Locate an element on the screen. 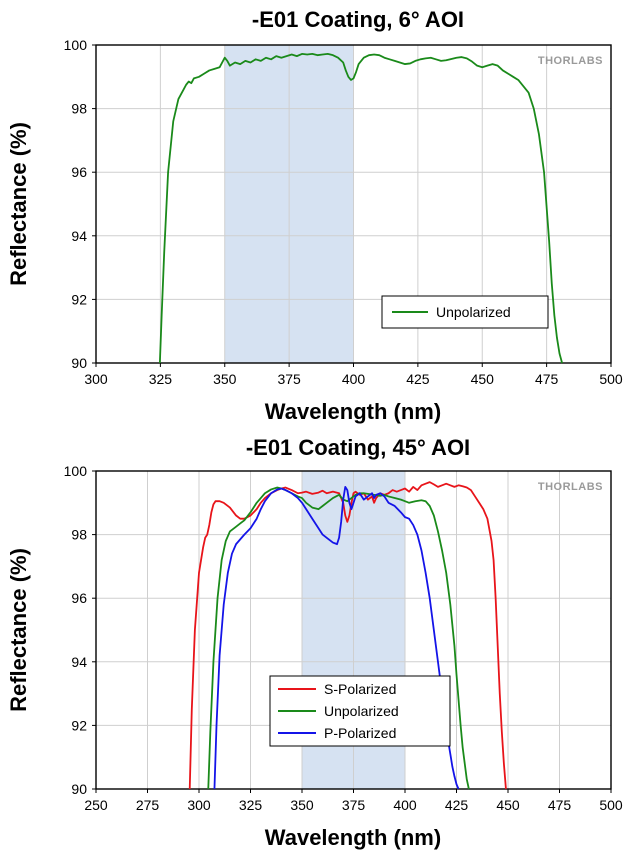  legend: Unpolarized is located at coordinates (465, 312).